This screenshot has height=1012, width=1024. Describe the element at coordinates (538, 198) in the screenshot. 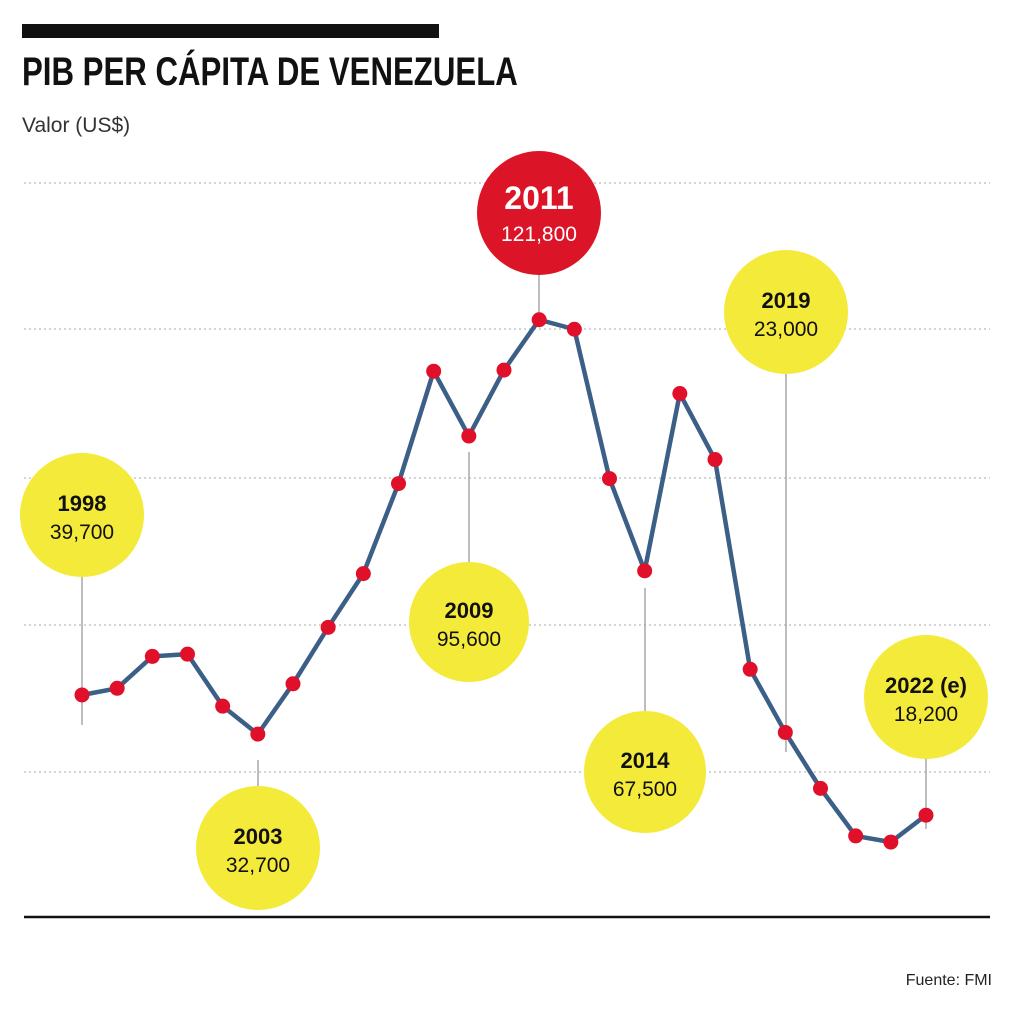

I see `callout-year-label: 2011` at that location.